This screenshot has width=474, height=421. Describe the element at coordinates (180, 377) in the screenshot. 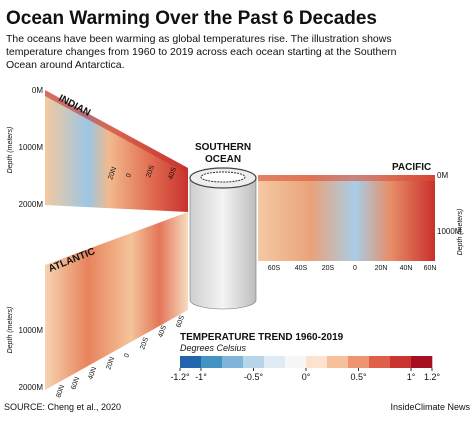

I see `tick-label: -1.2°` at that location.